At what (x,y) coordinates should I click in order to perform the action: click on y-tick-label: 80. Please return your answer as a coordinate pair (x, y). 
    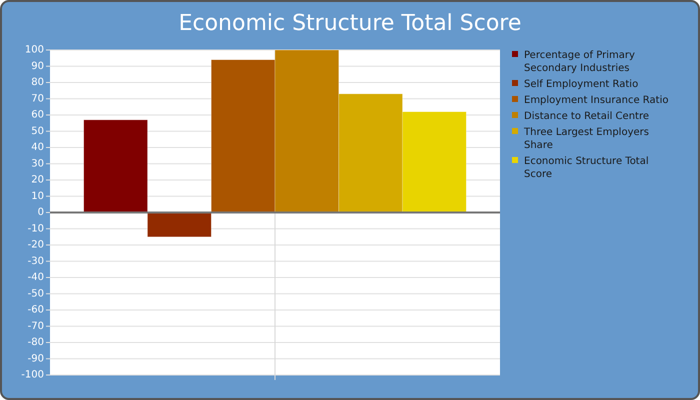
    Looking at the image, I should click on (37, 82).